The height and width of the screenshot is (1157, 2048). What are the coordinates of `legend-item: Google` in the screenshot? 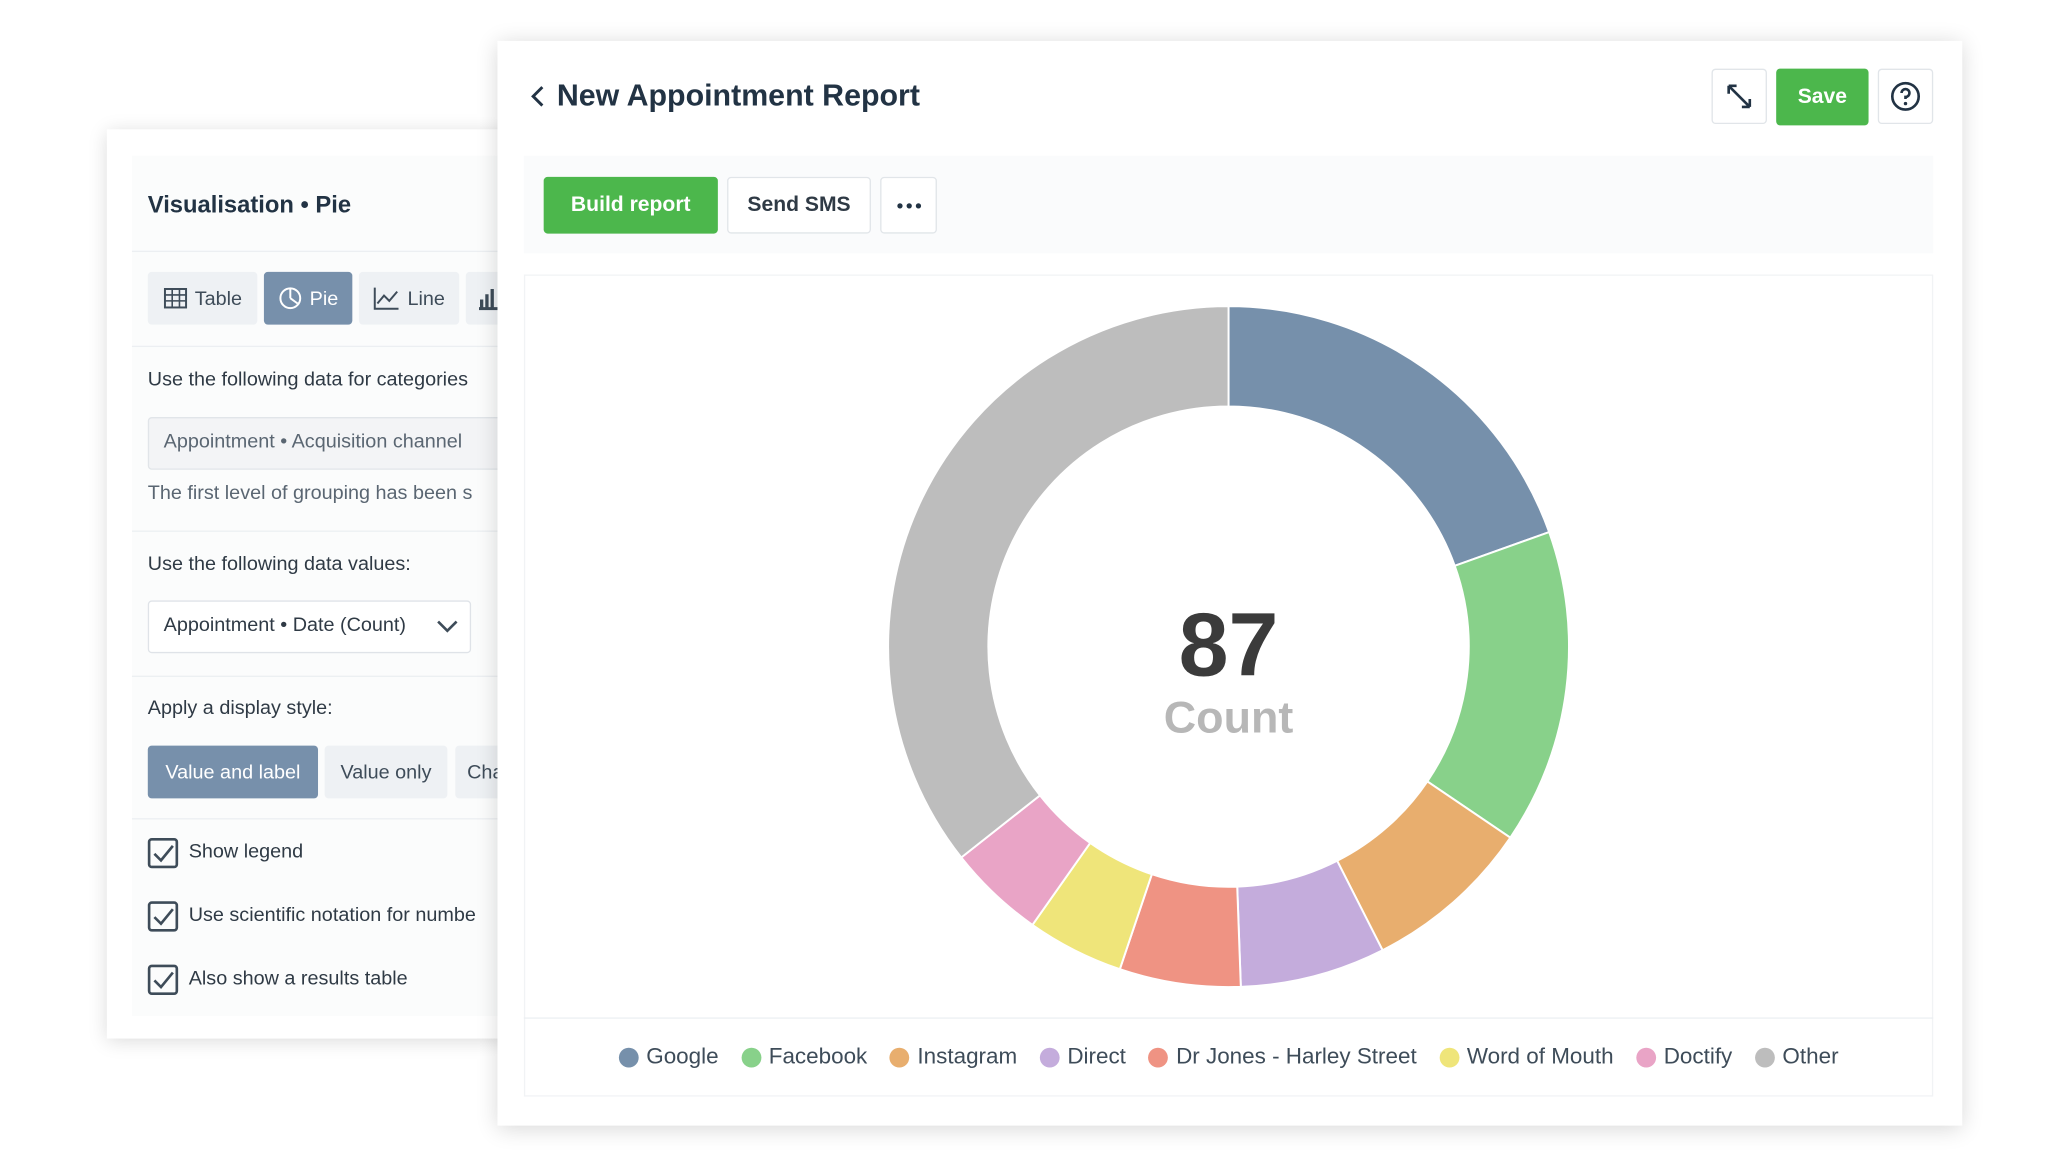 It's located at (668, 1057).